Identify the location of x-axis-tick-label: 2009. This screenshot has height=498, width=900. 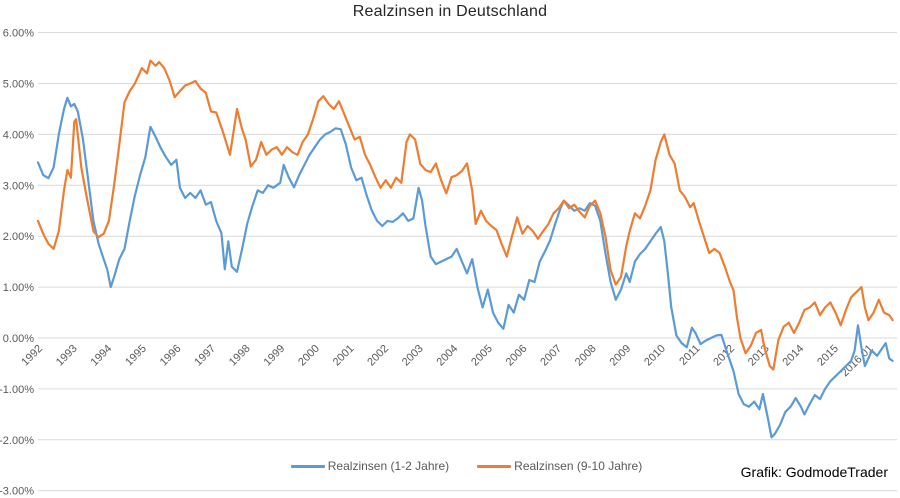
(621, 356).